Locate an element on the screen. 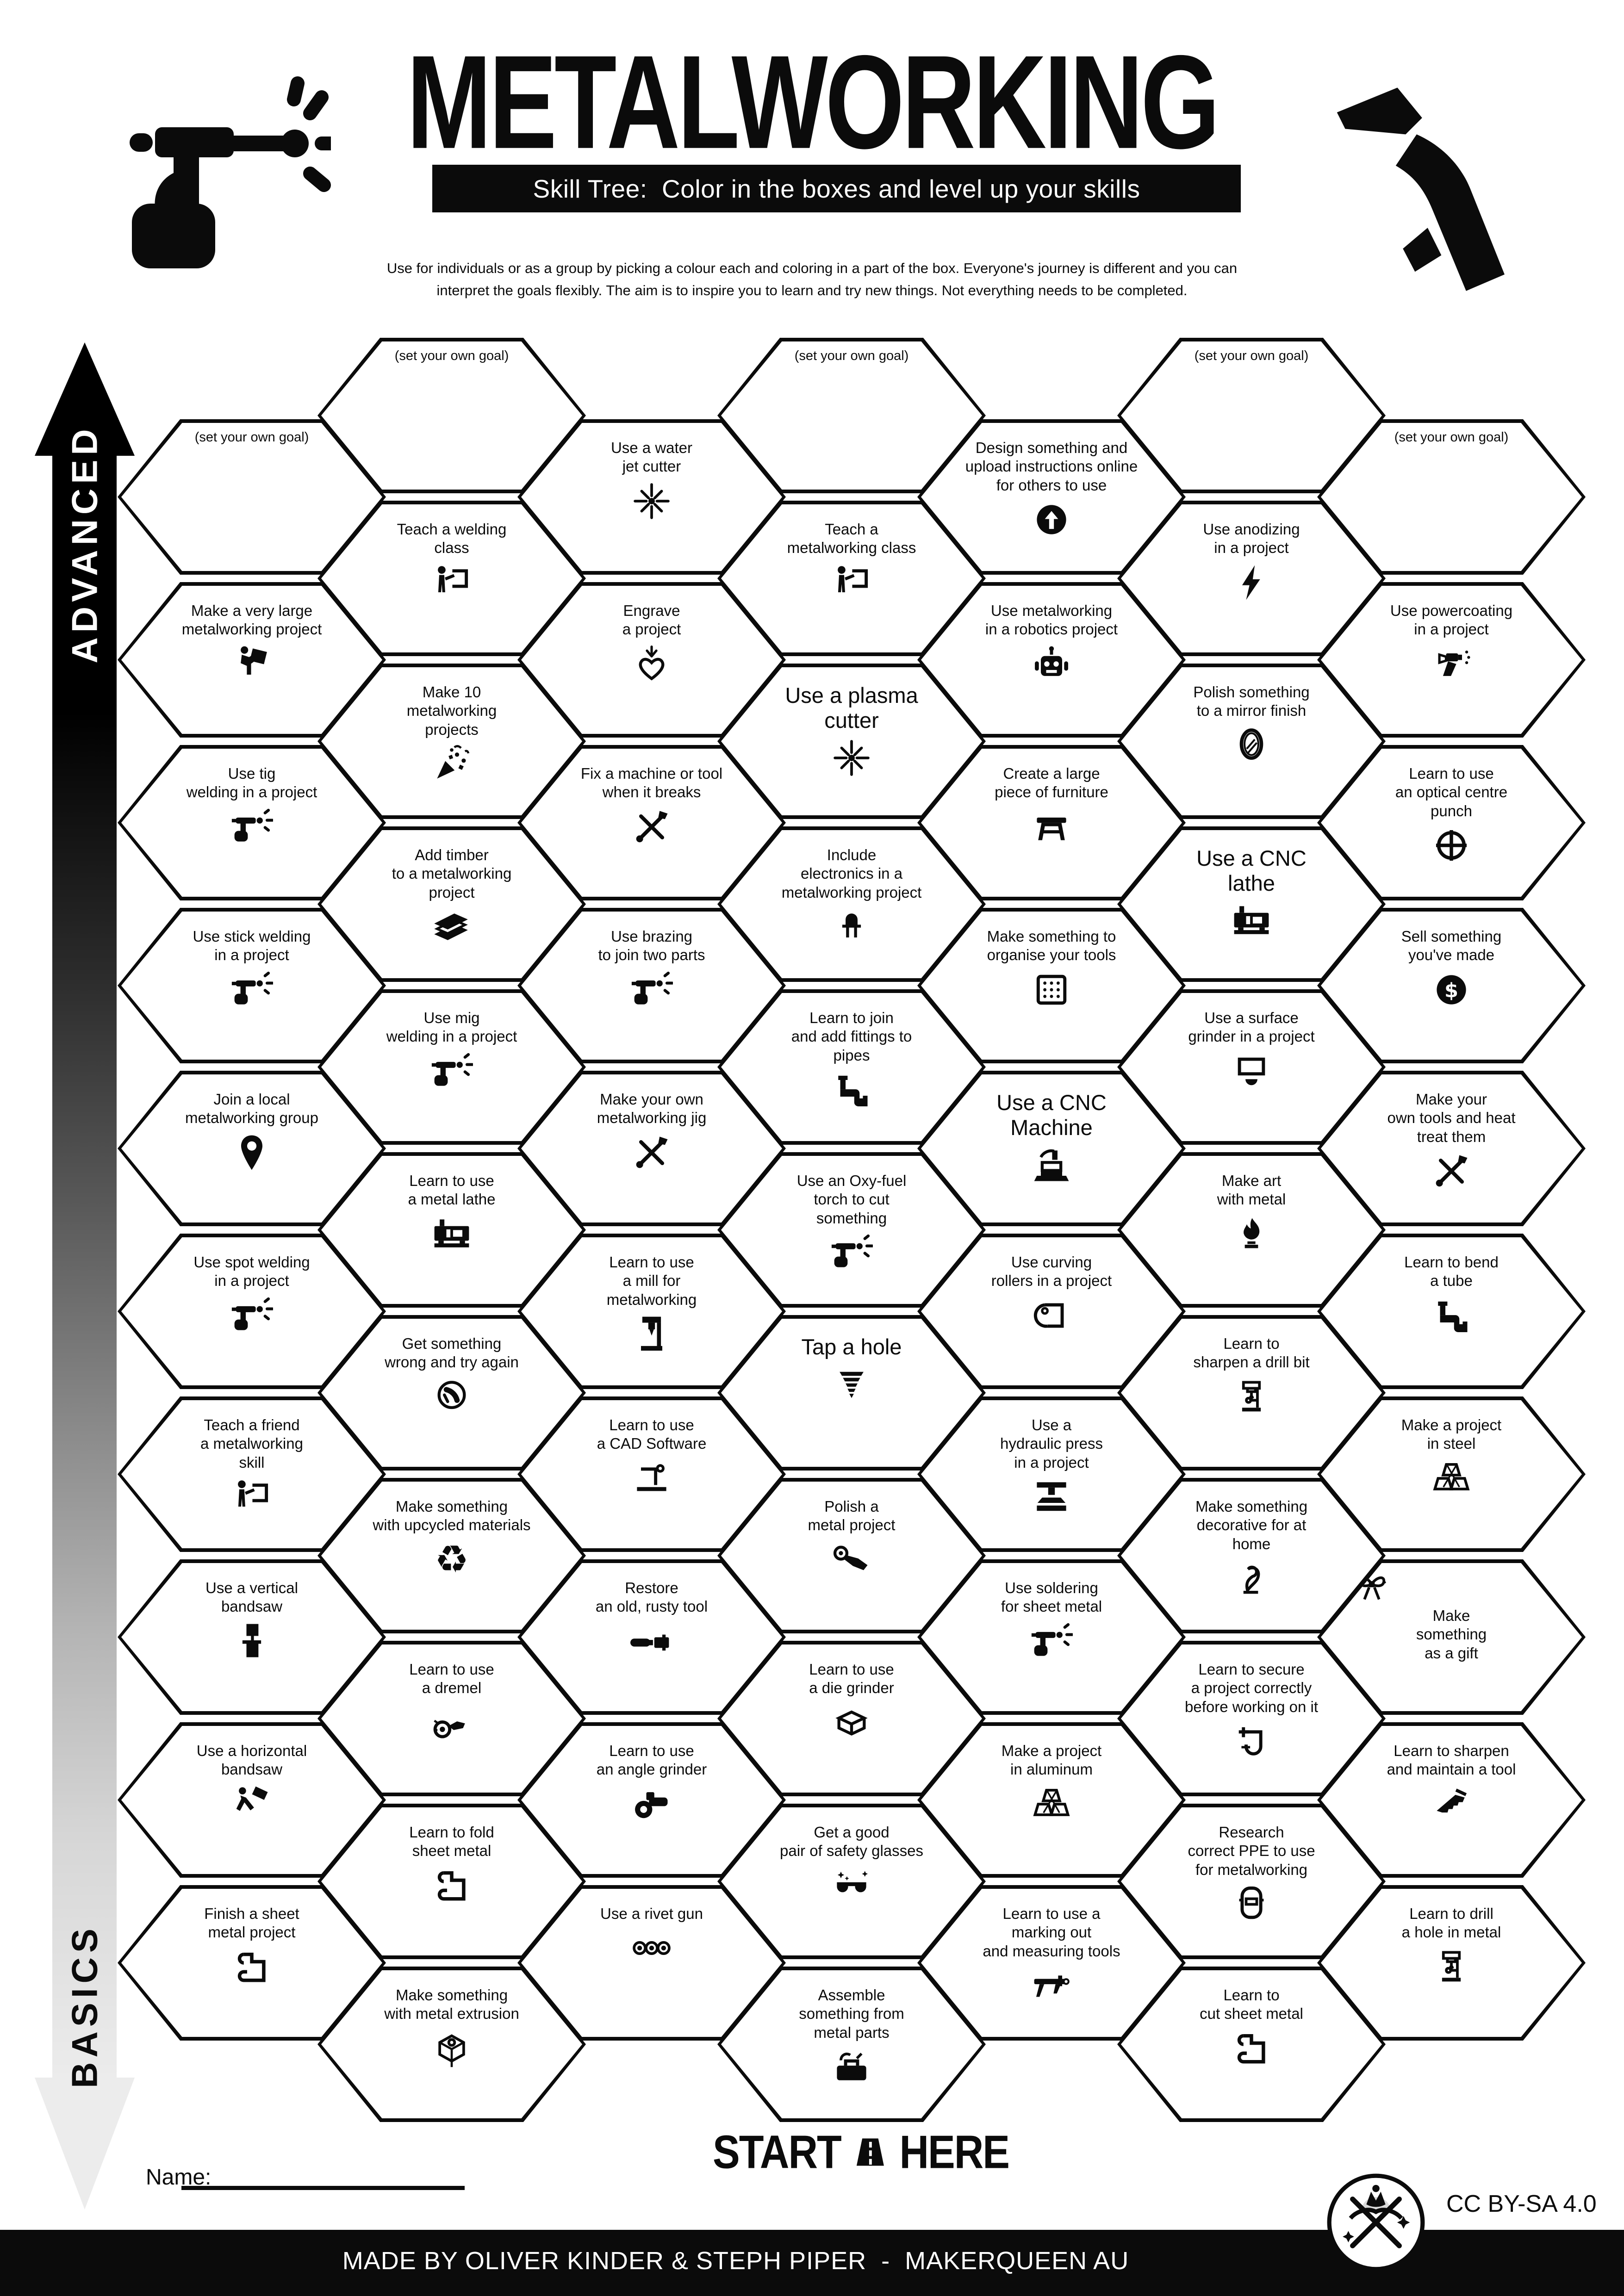 The width and height of the screenshot is (1624, 2296). skill-hex: Learn to bend a tube is located at coordinates (1451, 1312).